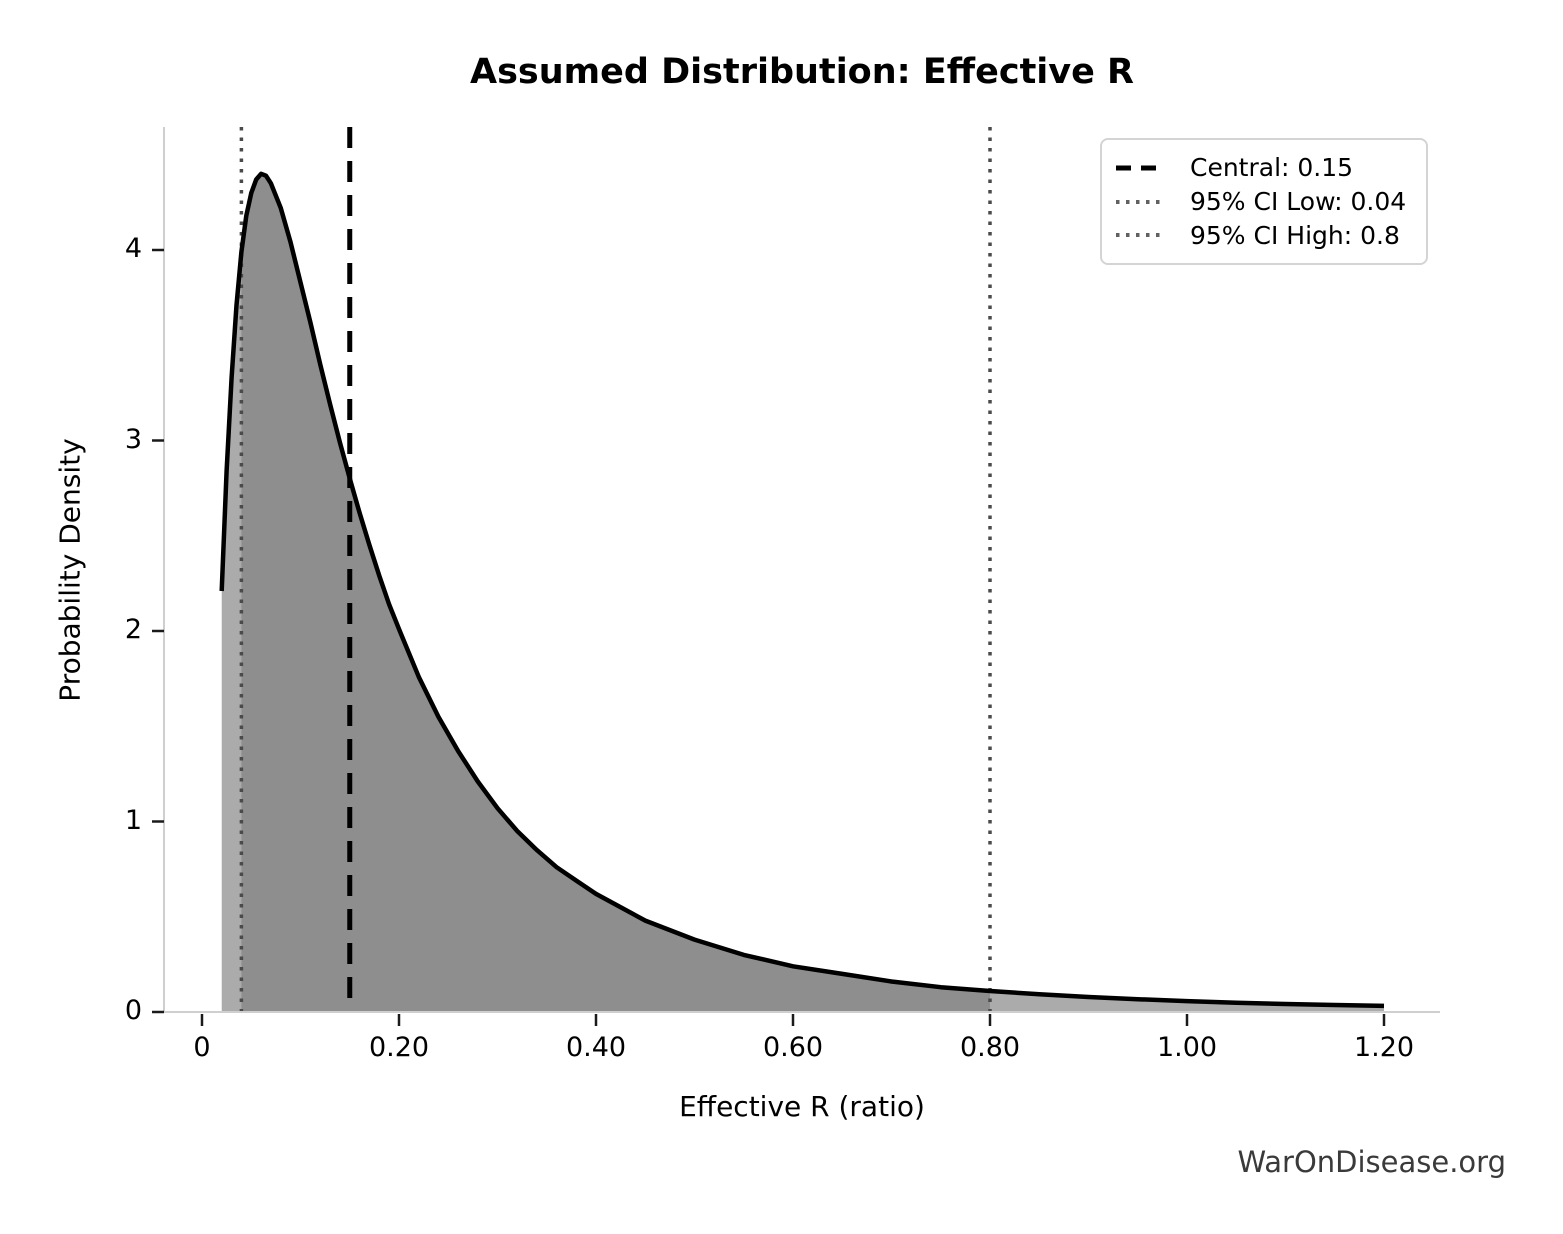 This screenshot has height=1234, width=1563. I want to click on legend-label-ci-low: 95% CI Low: 0.04, so click(1298, 201).